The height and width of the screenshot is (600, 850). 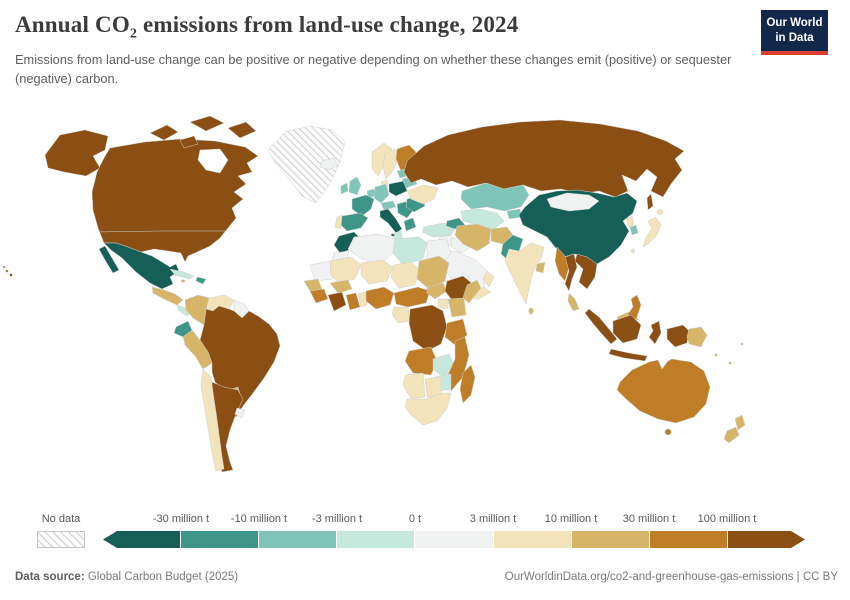 I want to click on country-sudan, so click(x=433, y=272).